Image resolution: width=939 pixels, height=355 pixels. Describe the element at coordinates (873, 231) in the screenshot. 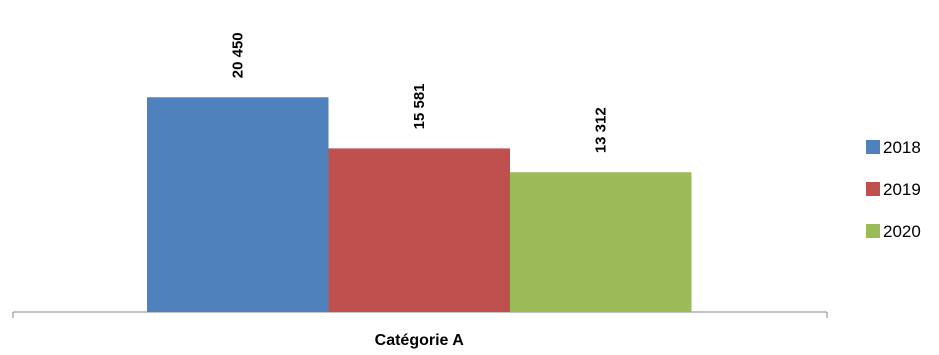

I see `legend-swatch-2020` at that location.